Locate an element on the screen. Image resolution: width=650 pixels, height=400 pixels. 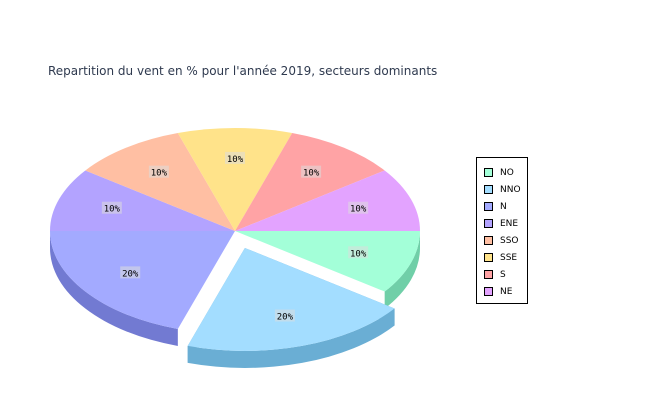
data-label-no: 10% is located at coordinates (358, 252).